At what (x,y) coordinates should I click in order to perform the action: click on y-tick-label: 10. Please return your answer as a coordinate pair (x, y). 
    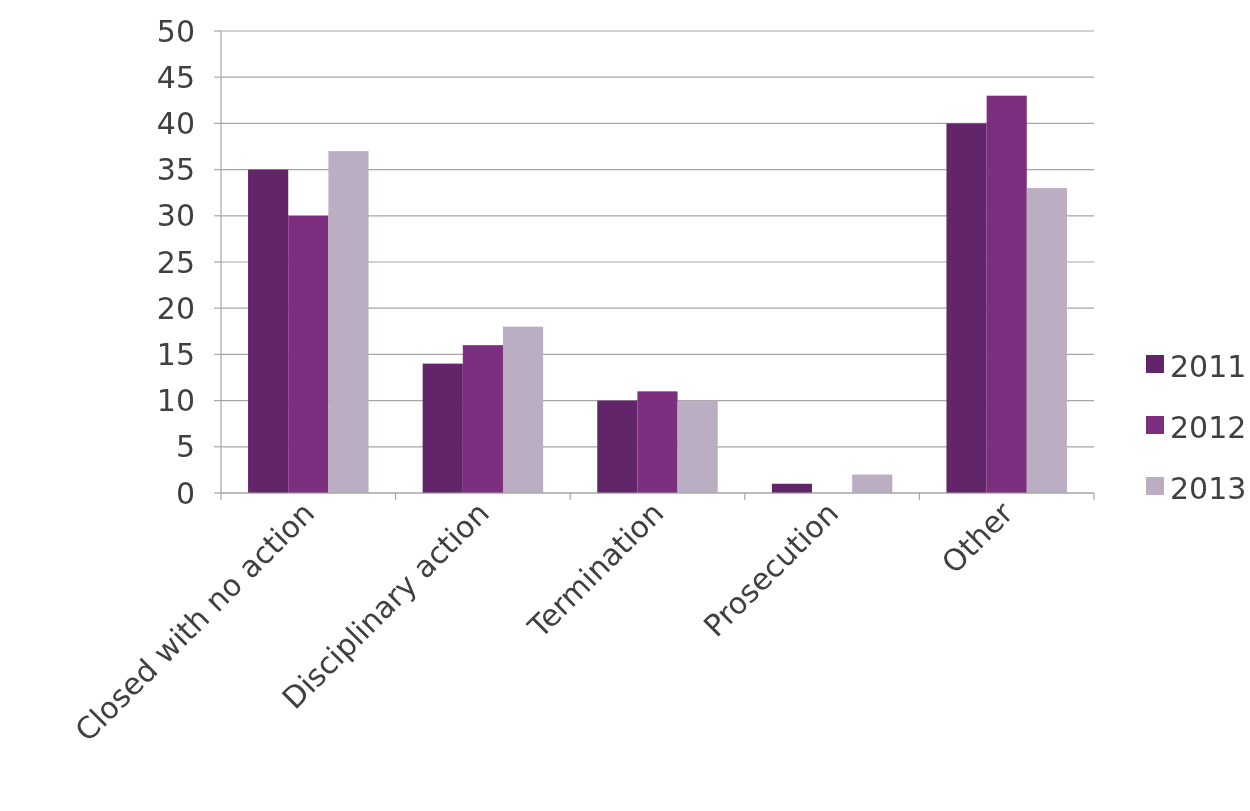
    Looking at the image, I should click on (175, 401).